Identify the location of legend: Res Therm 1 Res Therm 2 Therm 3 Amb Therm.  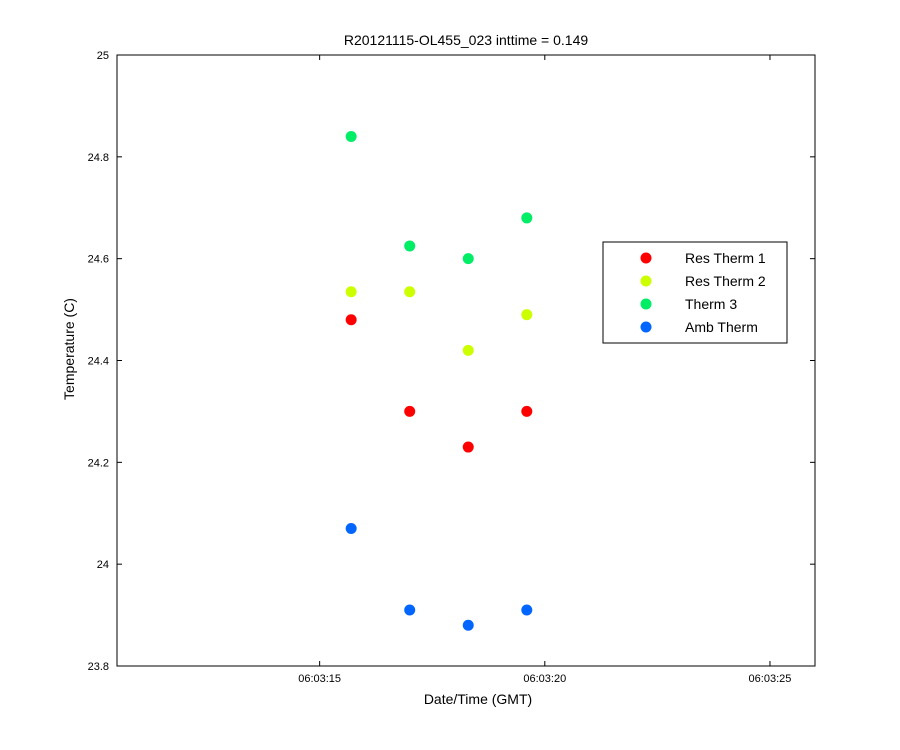
(695, 292).